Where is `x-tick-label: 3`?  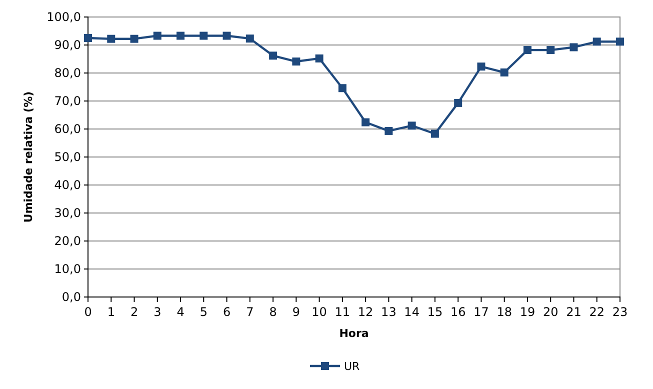 x-tick-label: 3 is located at coordinates (158, 311).